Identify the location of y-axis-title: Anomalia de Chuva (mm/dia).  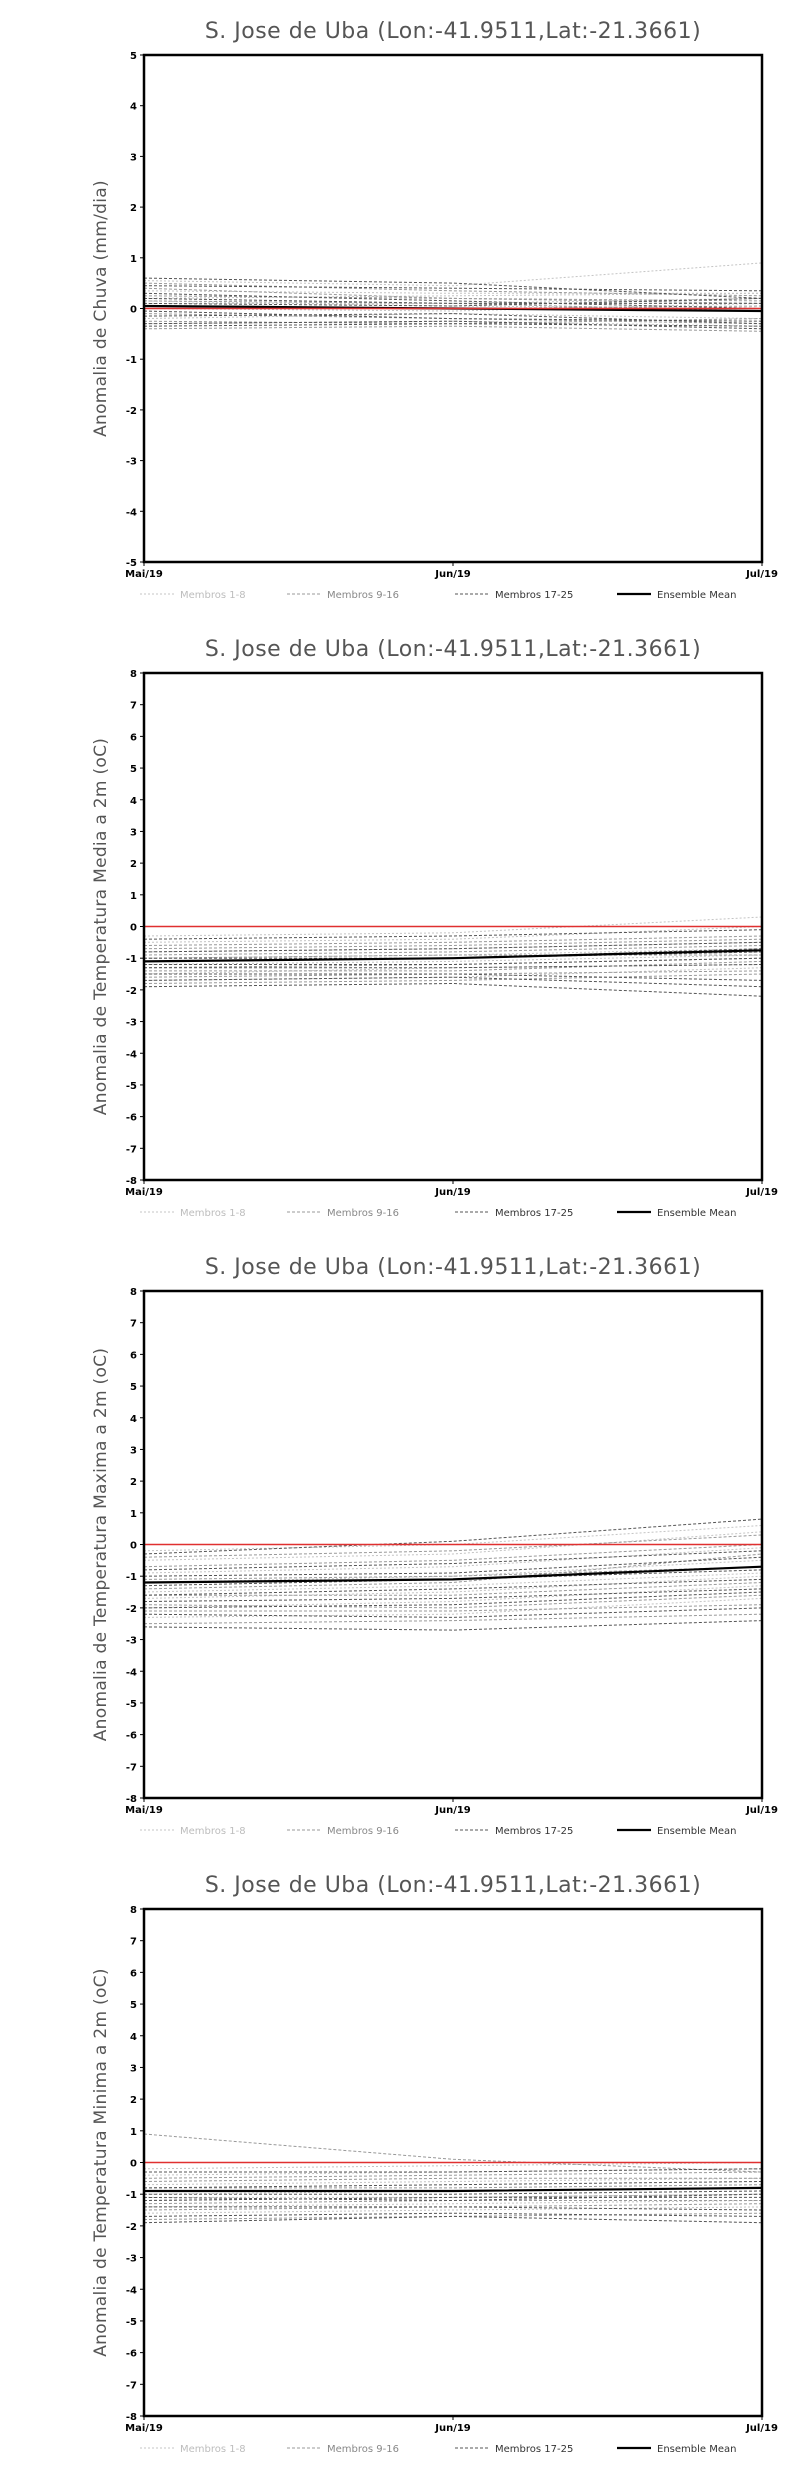
(101, 308).